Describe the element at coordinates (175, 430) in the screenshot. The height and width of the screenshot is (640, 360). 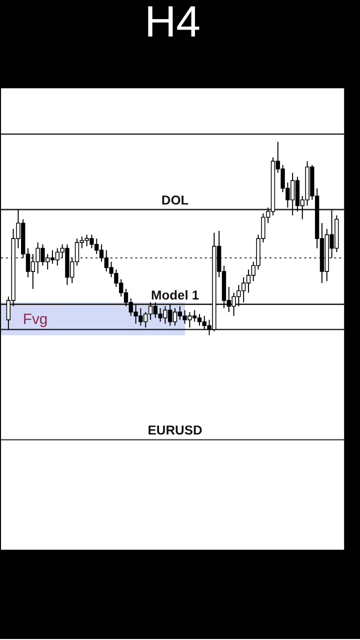
I see `ref-line-label: EURUSD` at that location.